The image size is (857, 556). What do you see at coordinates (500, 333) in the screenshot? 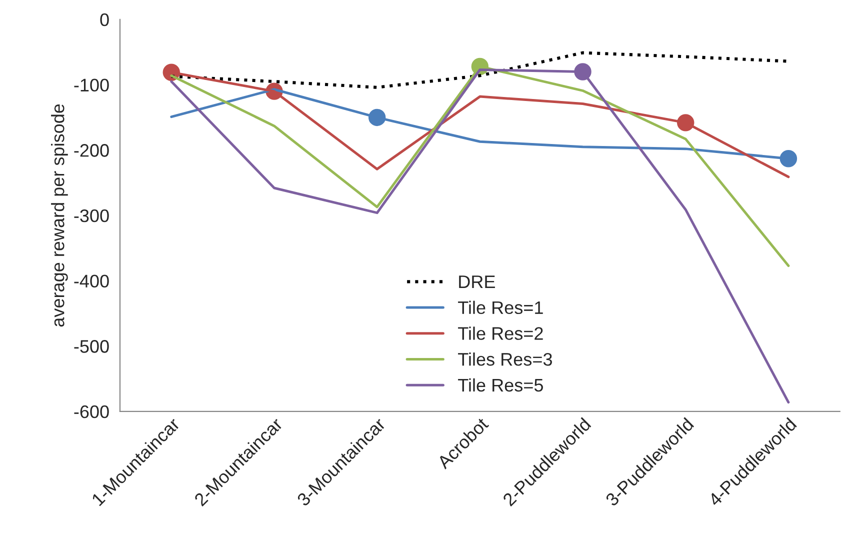
I see `legend-label: Tile Res=2` at bounding box center [500, 333].